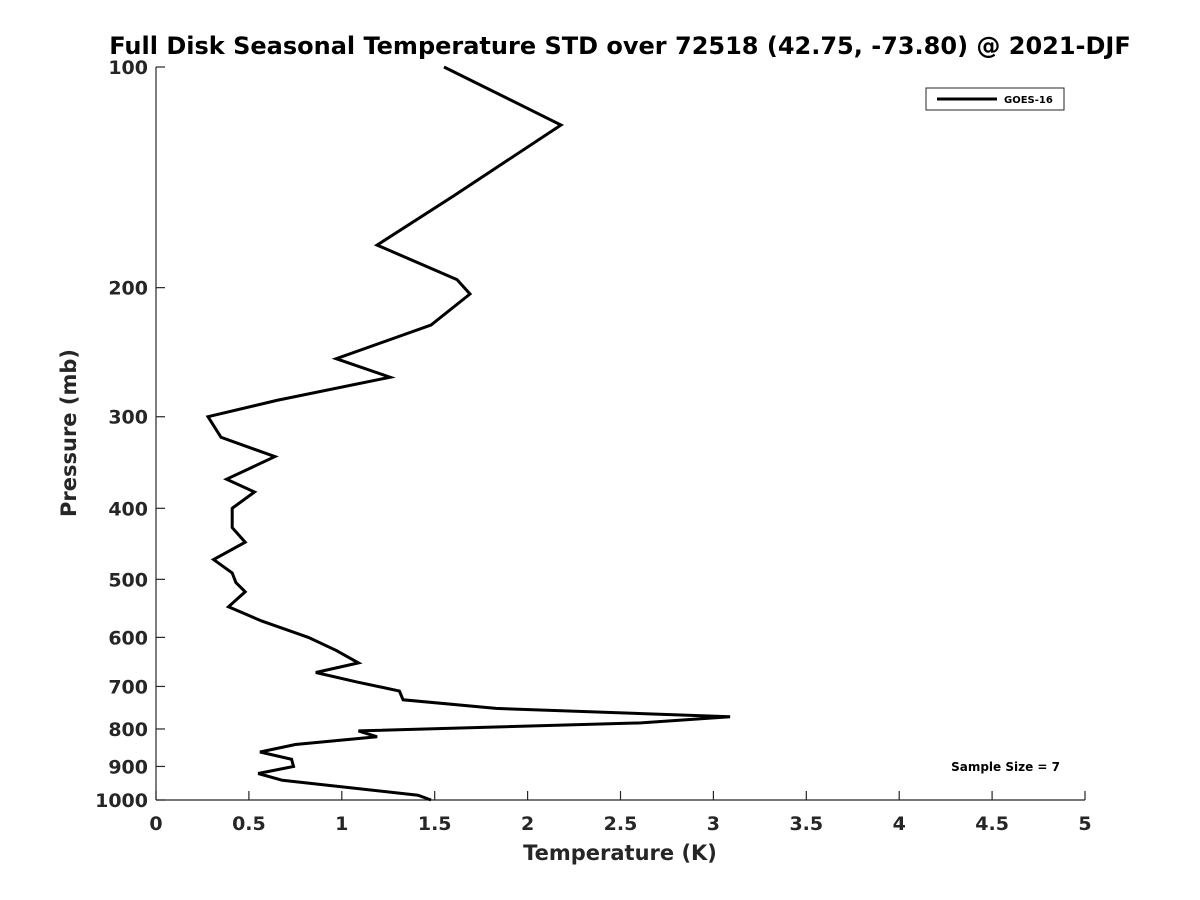 The height and width of the screenshot is (900, 1200). I want to click on y-tick-label: 600, so click(128, 638).